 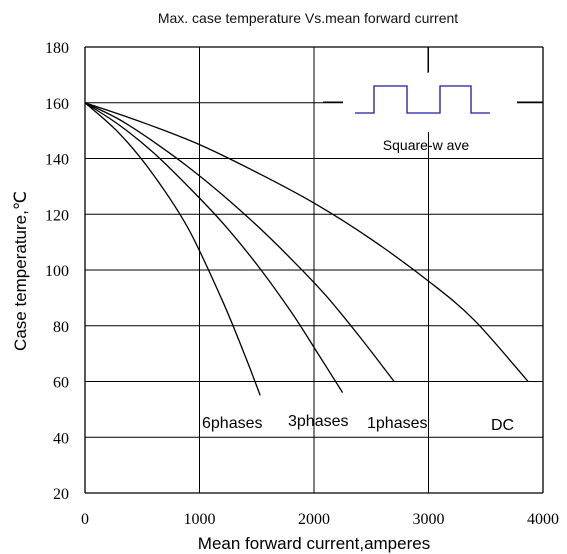 What do you see at coordinates (314, 519) in the screenshot?
I see `x-tick-label-2000: 2000` at bounding box center [314, 519].